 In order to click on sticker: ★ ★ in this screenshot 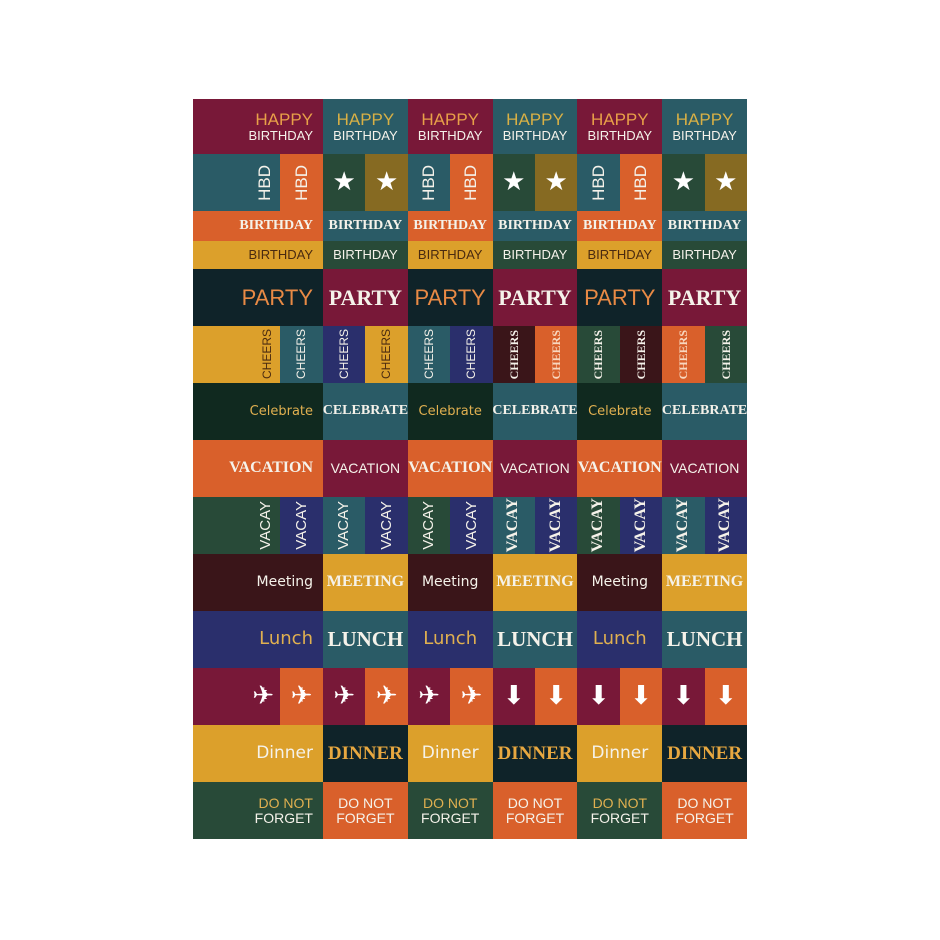, I will do `click(365, 182)`.